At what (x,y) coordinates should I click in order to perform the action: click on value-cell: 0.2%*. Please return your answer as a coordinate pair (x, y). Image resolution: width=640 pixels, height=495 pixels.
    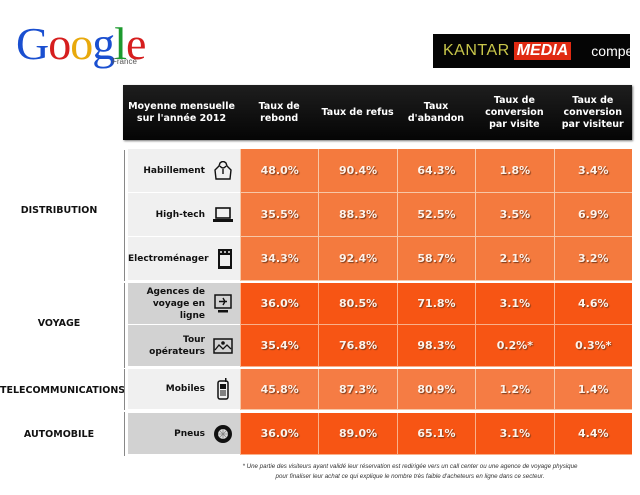
    Looking at the image, I should click on (514, 346).